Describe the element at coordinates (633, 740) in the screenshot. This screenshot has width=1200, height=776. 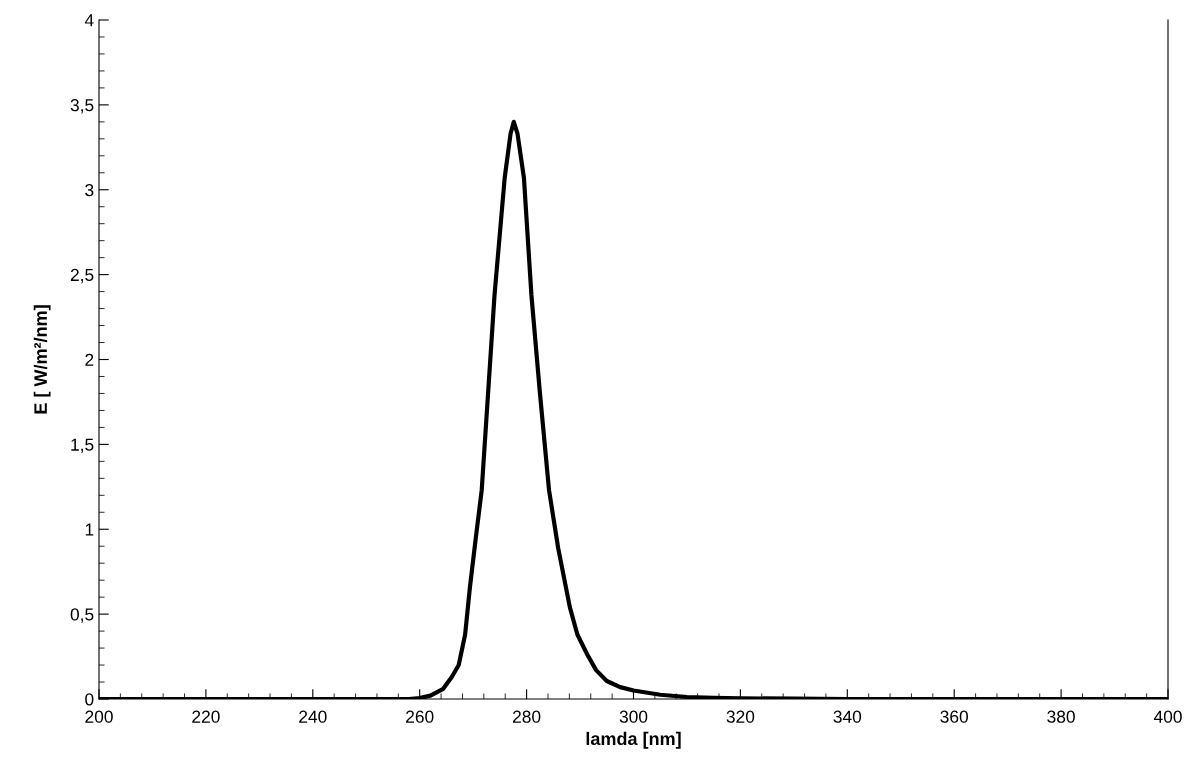
I see `x-axis-title: lamda [nm]` at that location.